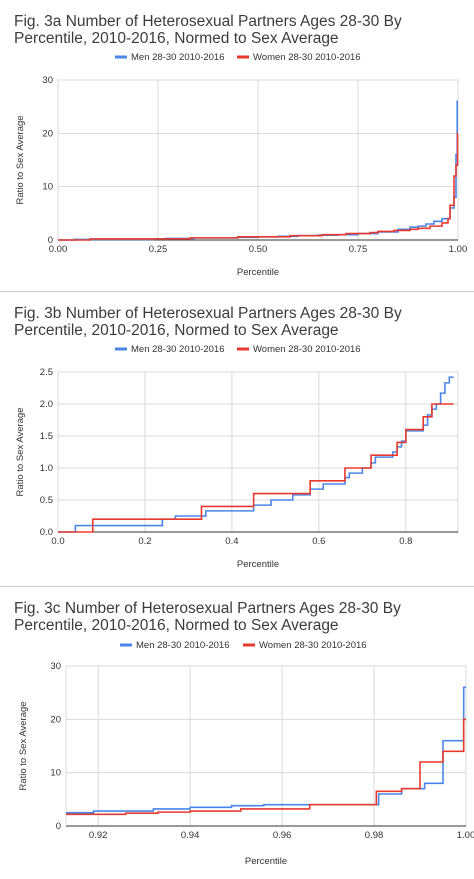  I want to click on y-tick-label: 2.0, so click(46, 404).